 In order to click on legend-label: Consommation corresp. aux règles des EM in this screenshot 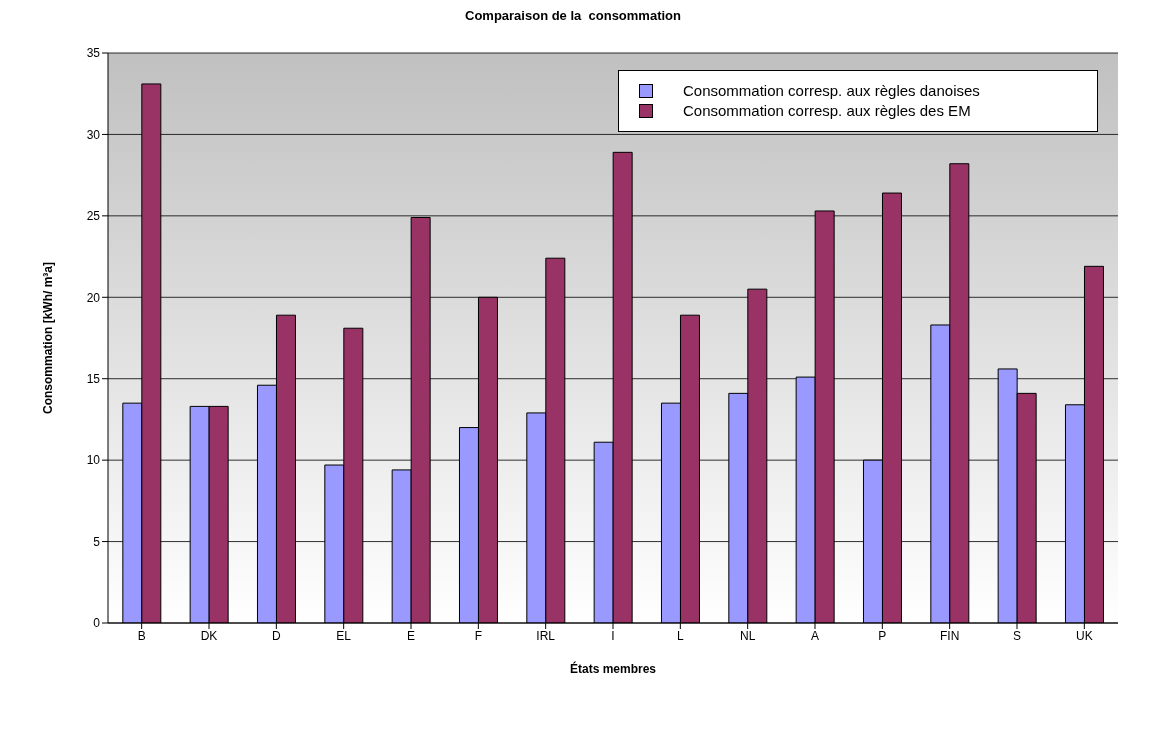, I will do `click(827, 111)`.